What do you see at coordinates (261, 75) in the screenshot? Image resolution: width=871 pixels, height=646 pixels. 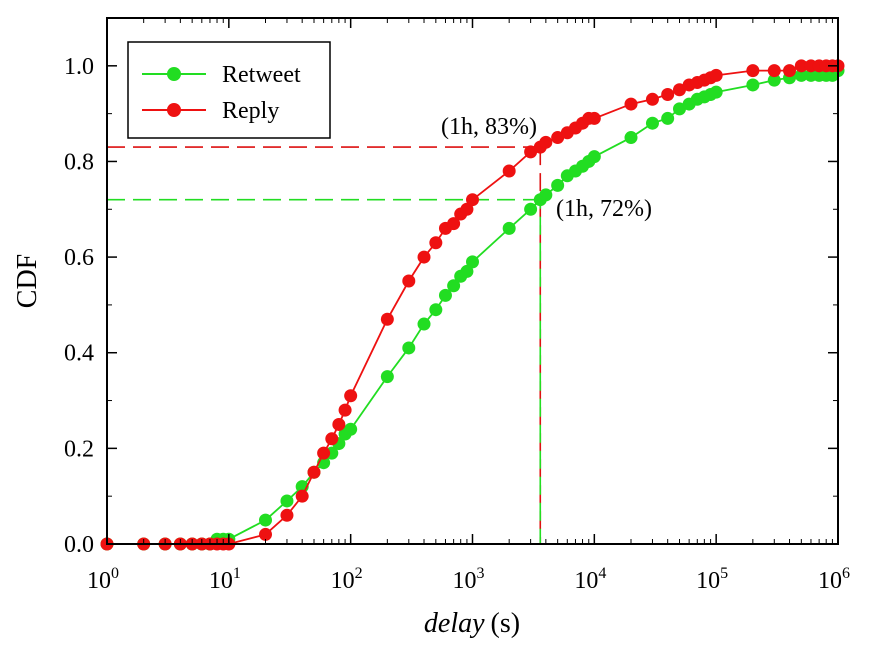 I see `legend-retweet-label: Retweet` at bounding box center [261, 75].